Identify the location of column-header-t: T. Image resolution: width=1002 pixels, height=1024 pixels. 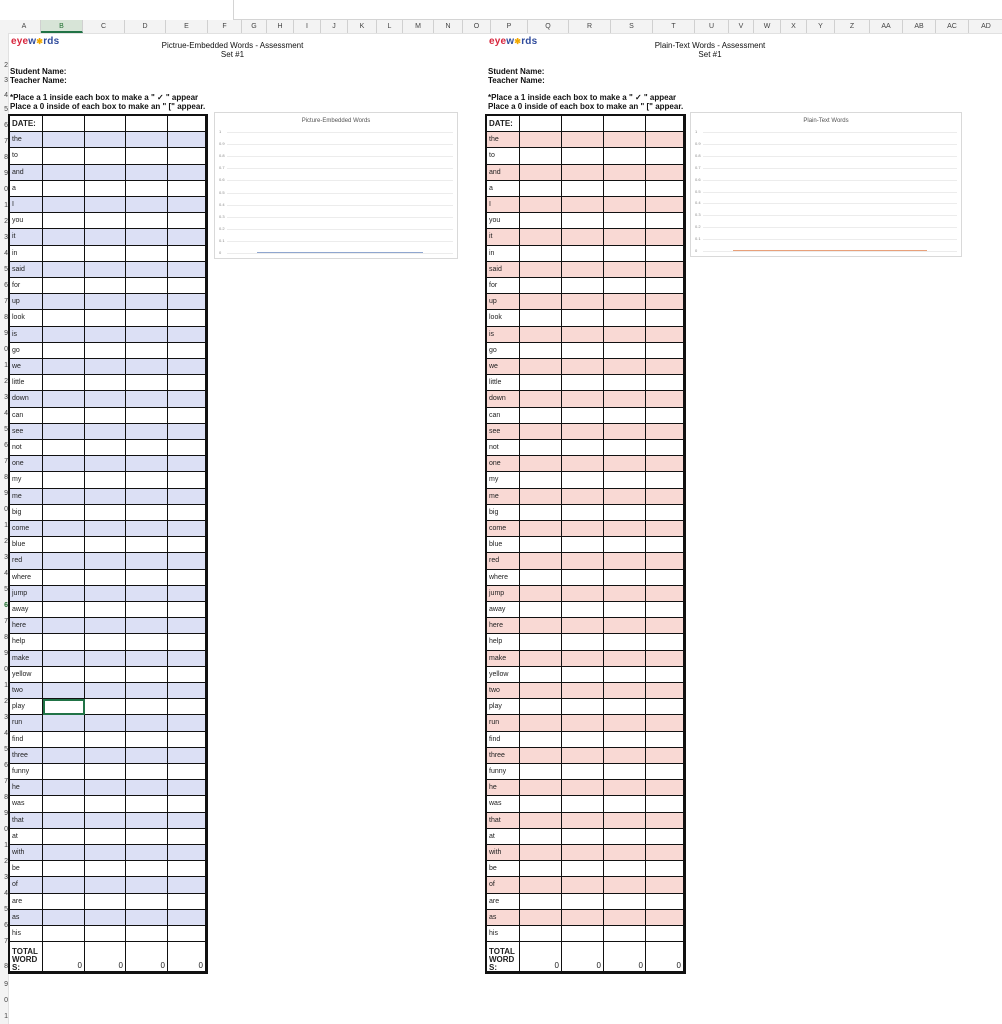
(674, 26).